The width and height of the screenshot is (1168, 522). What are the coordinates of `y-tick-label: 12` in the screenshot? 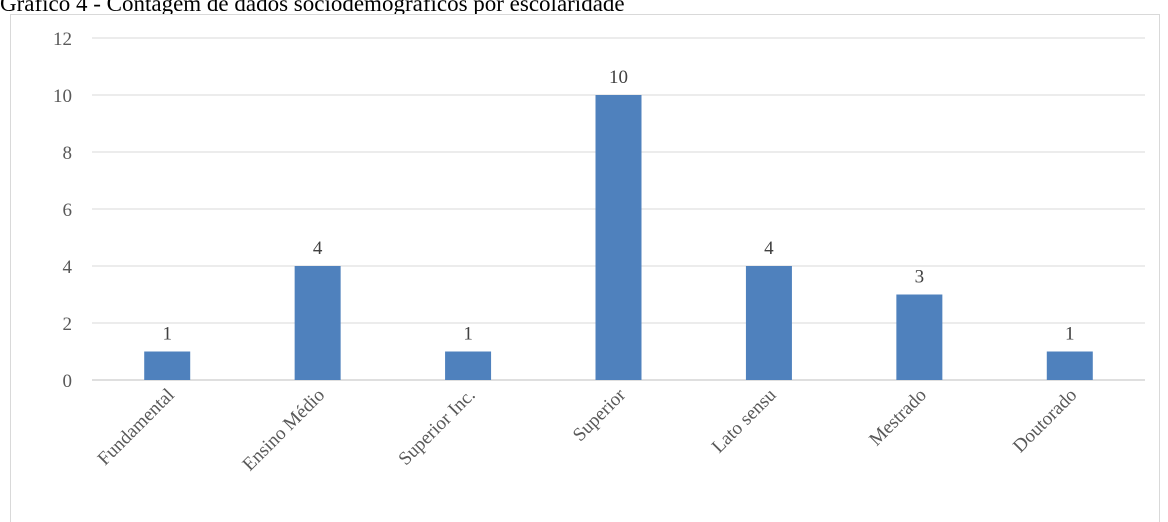 It's located at (62, 39).